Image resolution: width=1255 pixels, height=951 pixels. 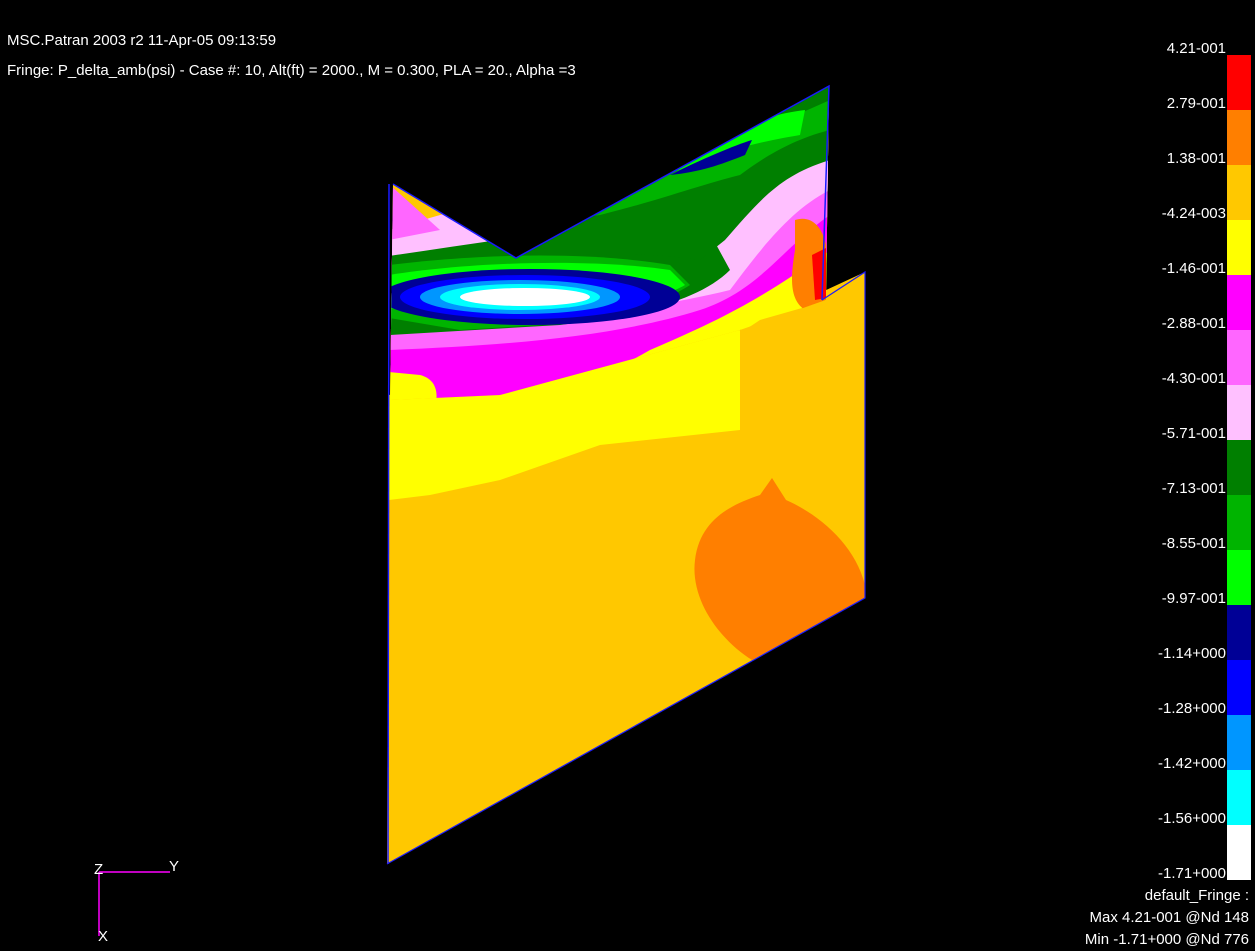 I want to click on coordinate-triad, so click(x=134, y=903).